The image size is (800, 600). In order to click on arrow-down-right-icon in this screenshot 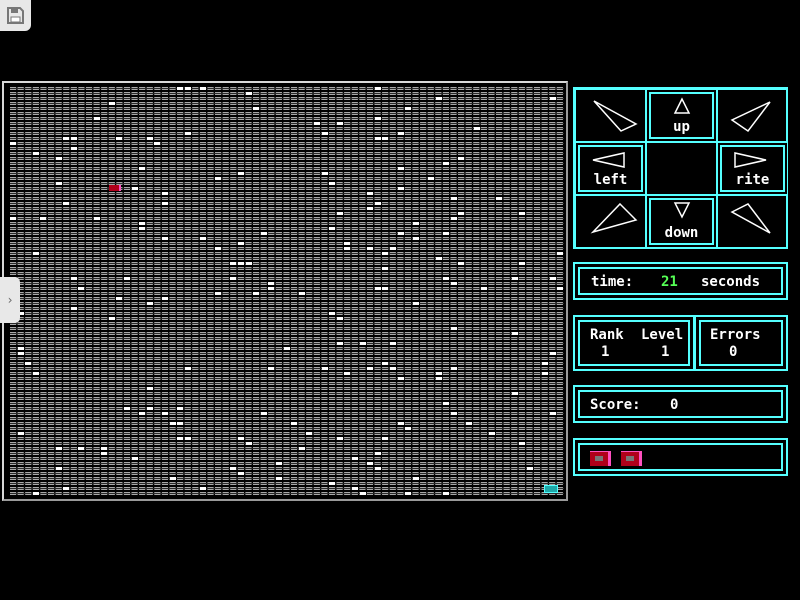, I will do `click(750, 218)`.